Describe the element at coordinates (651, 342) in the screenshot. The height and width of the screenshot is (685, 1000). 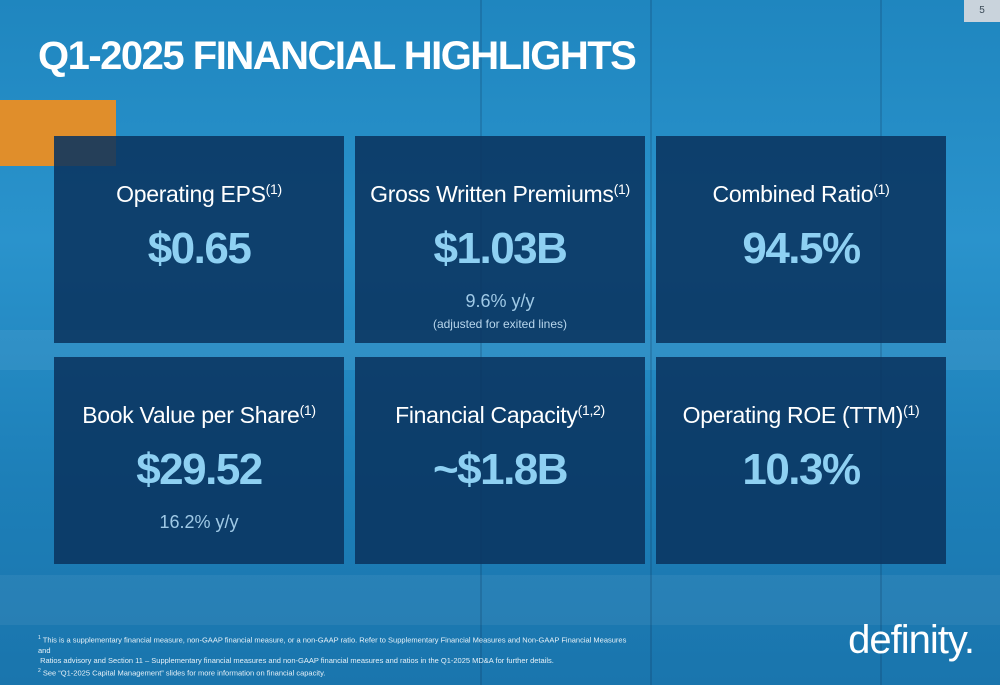
I see `background-column` at that location.